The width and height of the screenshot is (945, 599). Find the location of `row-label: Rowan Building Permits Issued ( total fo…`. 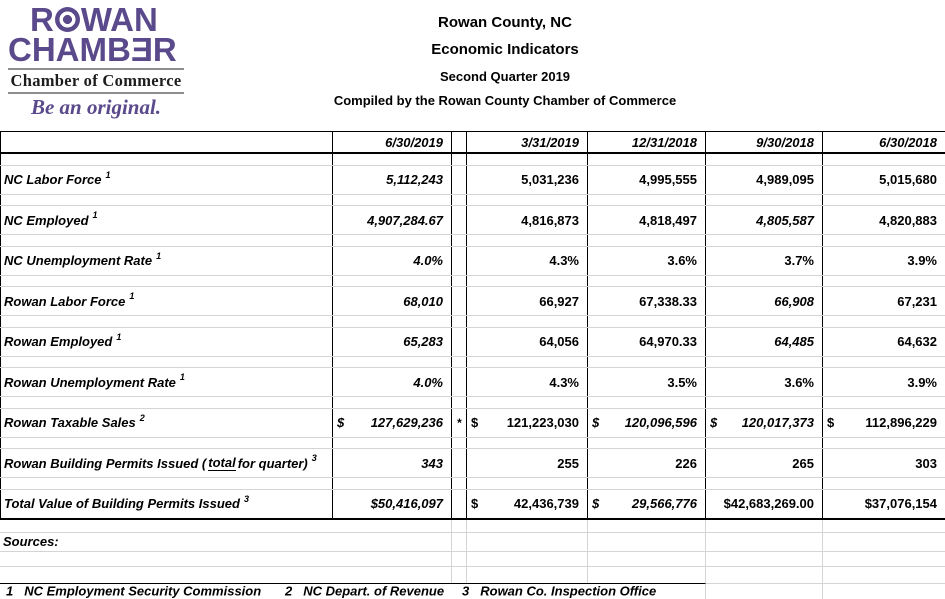

row-label: Rowan Building Permits Issued ( total fo… is located at coordinates (166, 463).